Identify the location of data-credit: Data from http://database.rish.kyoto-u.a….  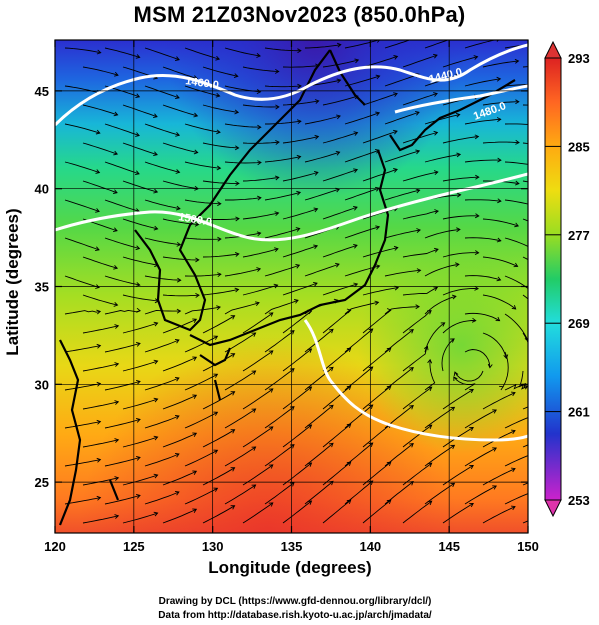
(295, 615).